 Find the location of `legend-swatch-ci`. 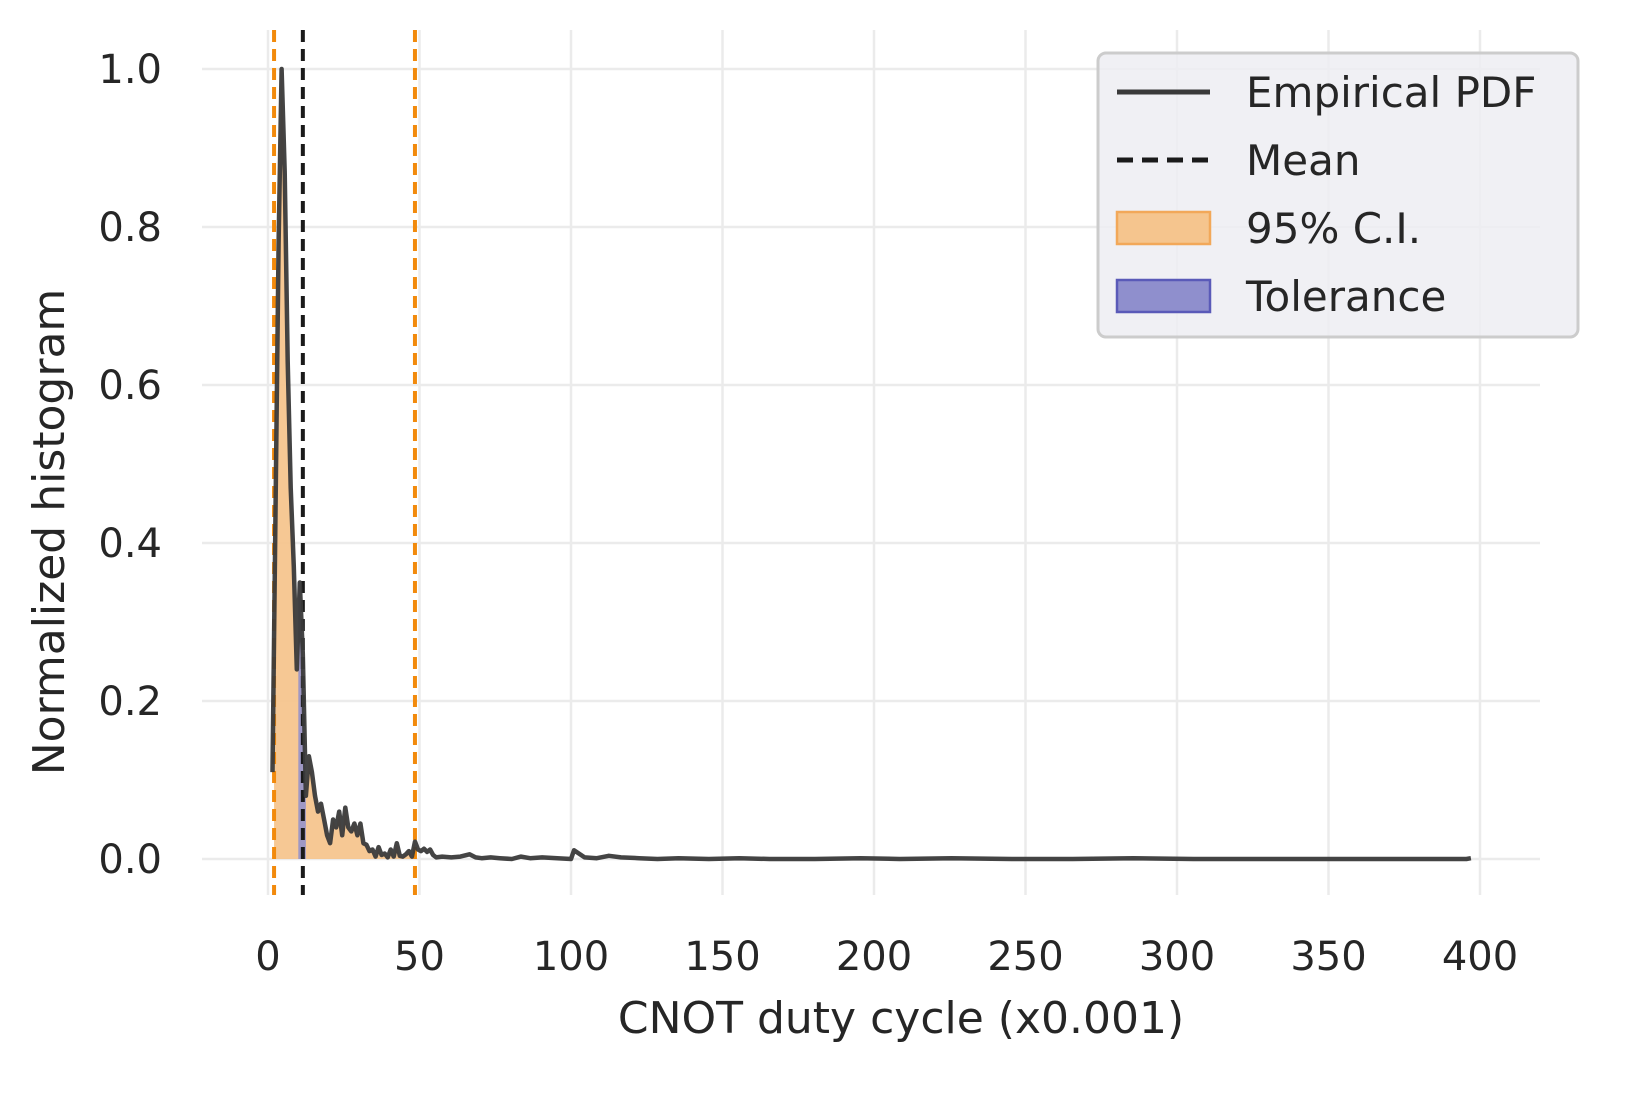

legend-swatch-ci is located at coordinates (1163, 228).